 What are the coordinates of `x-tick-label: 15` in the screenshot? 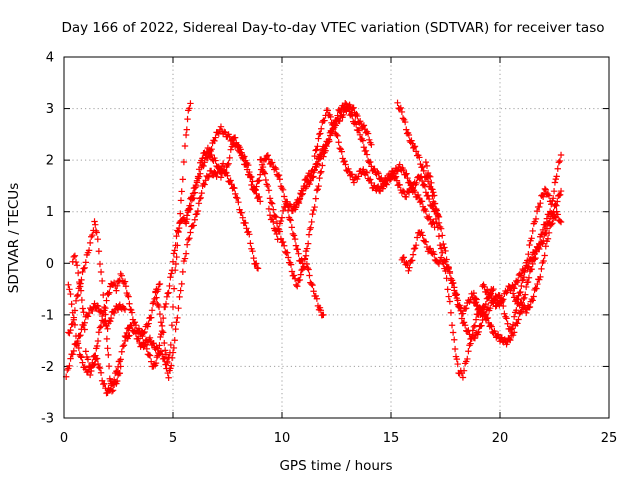 It's located at (391, 438).